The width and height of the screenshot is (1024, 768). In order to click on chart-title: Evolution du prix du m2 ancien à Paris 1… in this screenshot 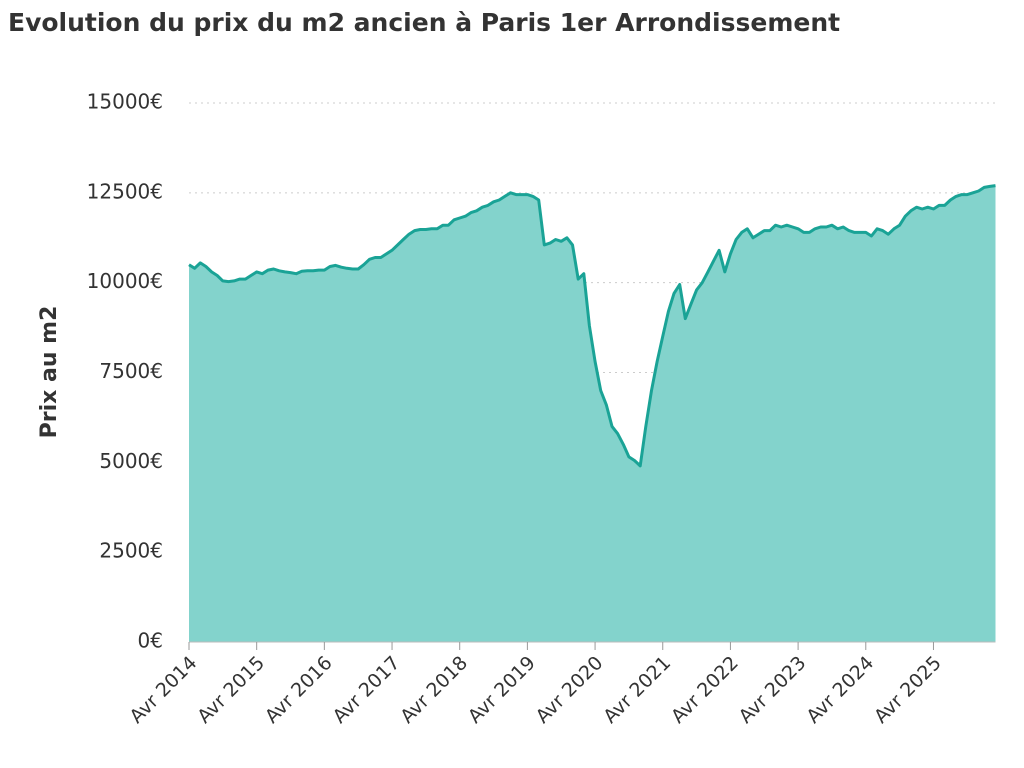, I will do `click(424, 22)`.